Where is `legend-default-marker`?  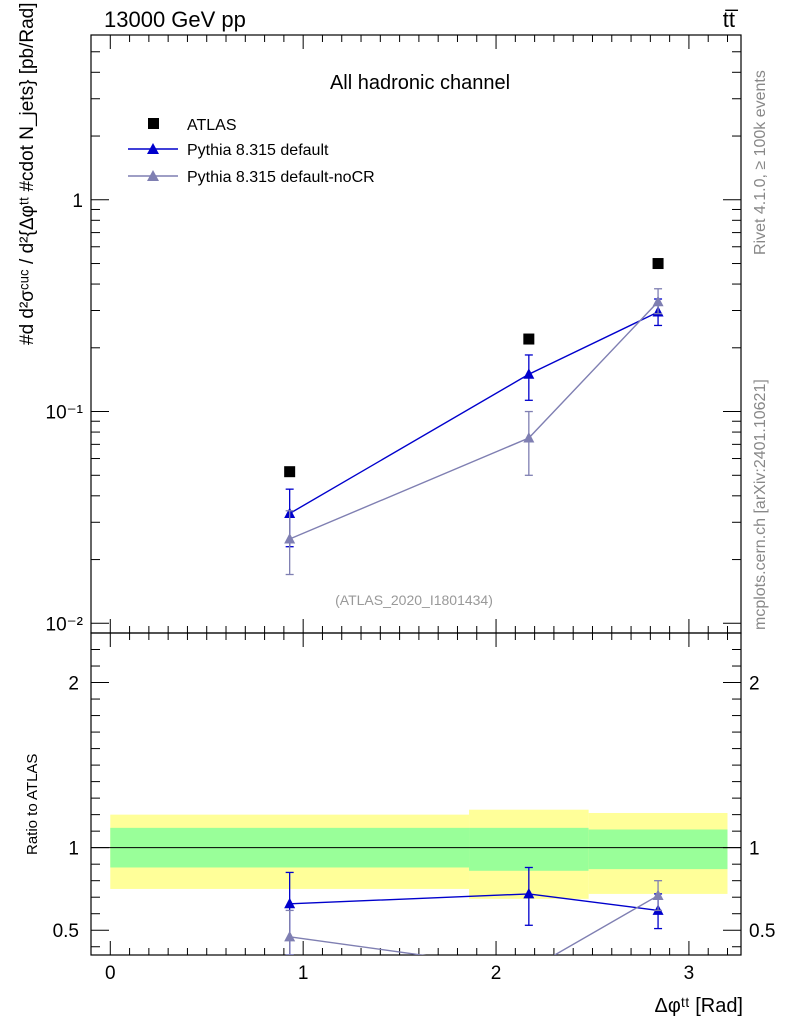
legend-default-marker is located at coordinates (153, 148).